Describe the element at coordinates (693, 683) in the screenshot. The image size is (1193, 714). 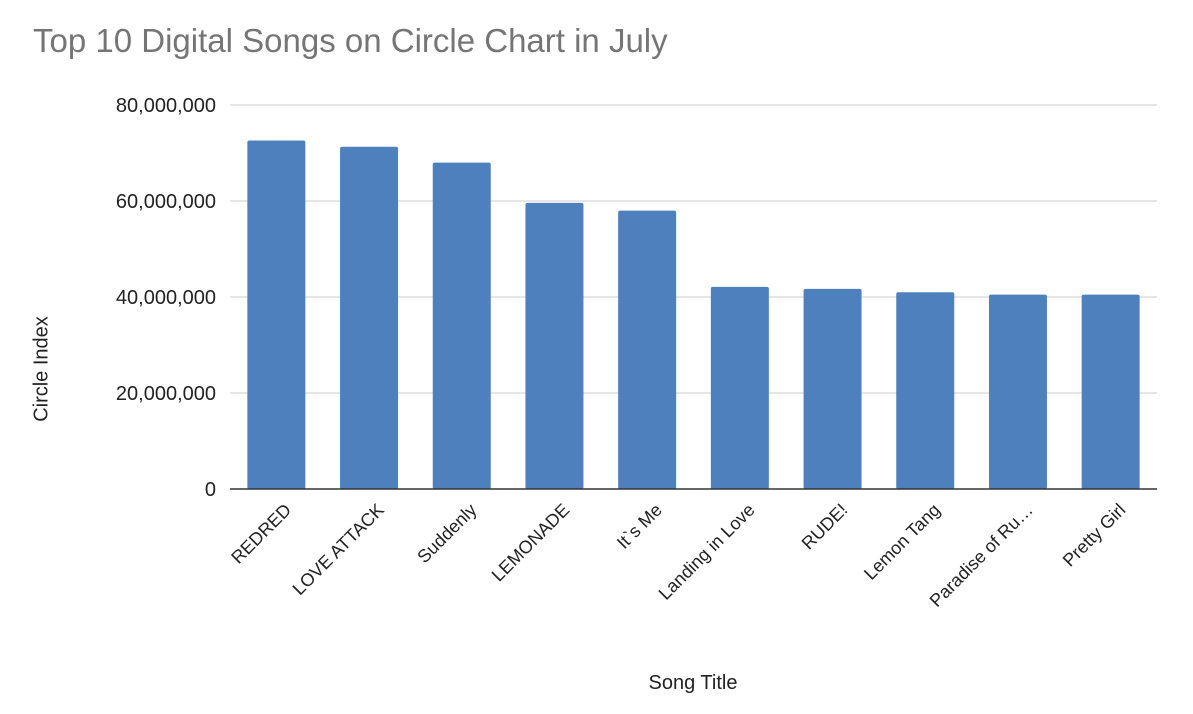
I see `x-axis-title: Song Title` at that location.